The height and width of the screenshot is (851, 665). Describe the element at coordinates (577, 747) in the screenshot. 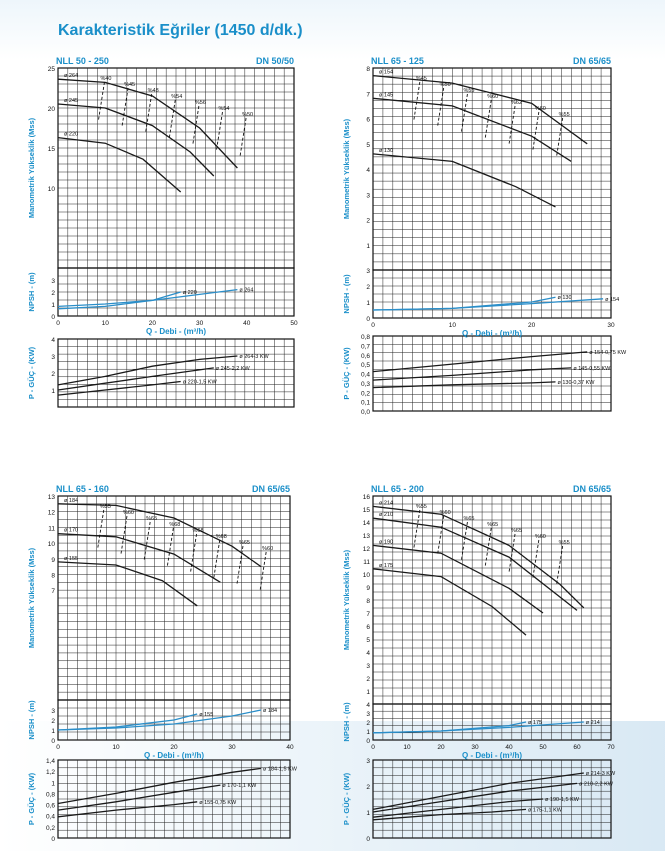

I see `x-tick-label: 60` at that location.